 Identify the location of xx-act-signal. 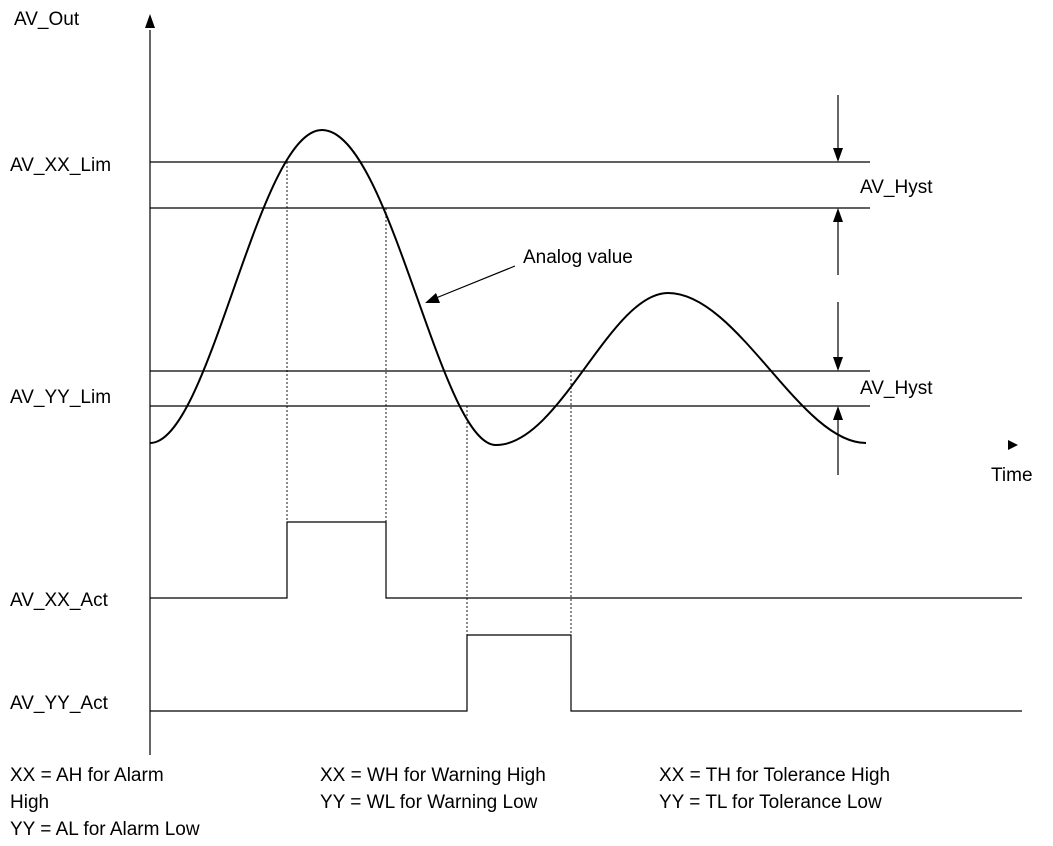
(586, 560).